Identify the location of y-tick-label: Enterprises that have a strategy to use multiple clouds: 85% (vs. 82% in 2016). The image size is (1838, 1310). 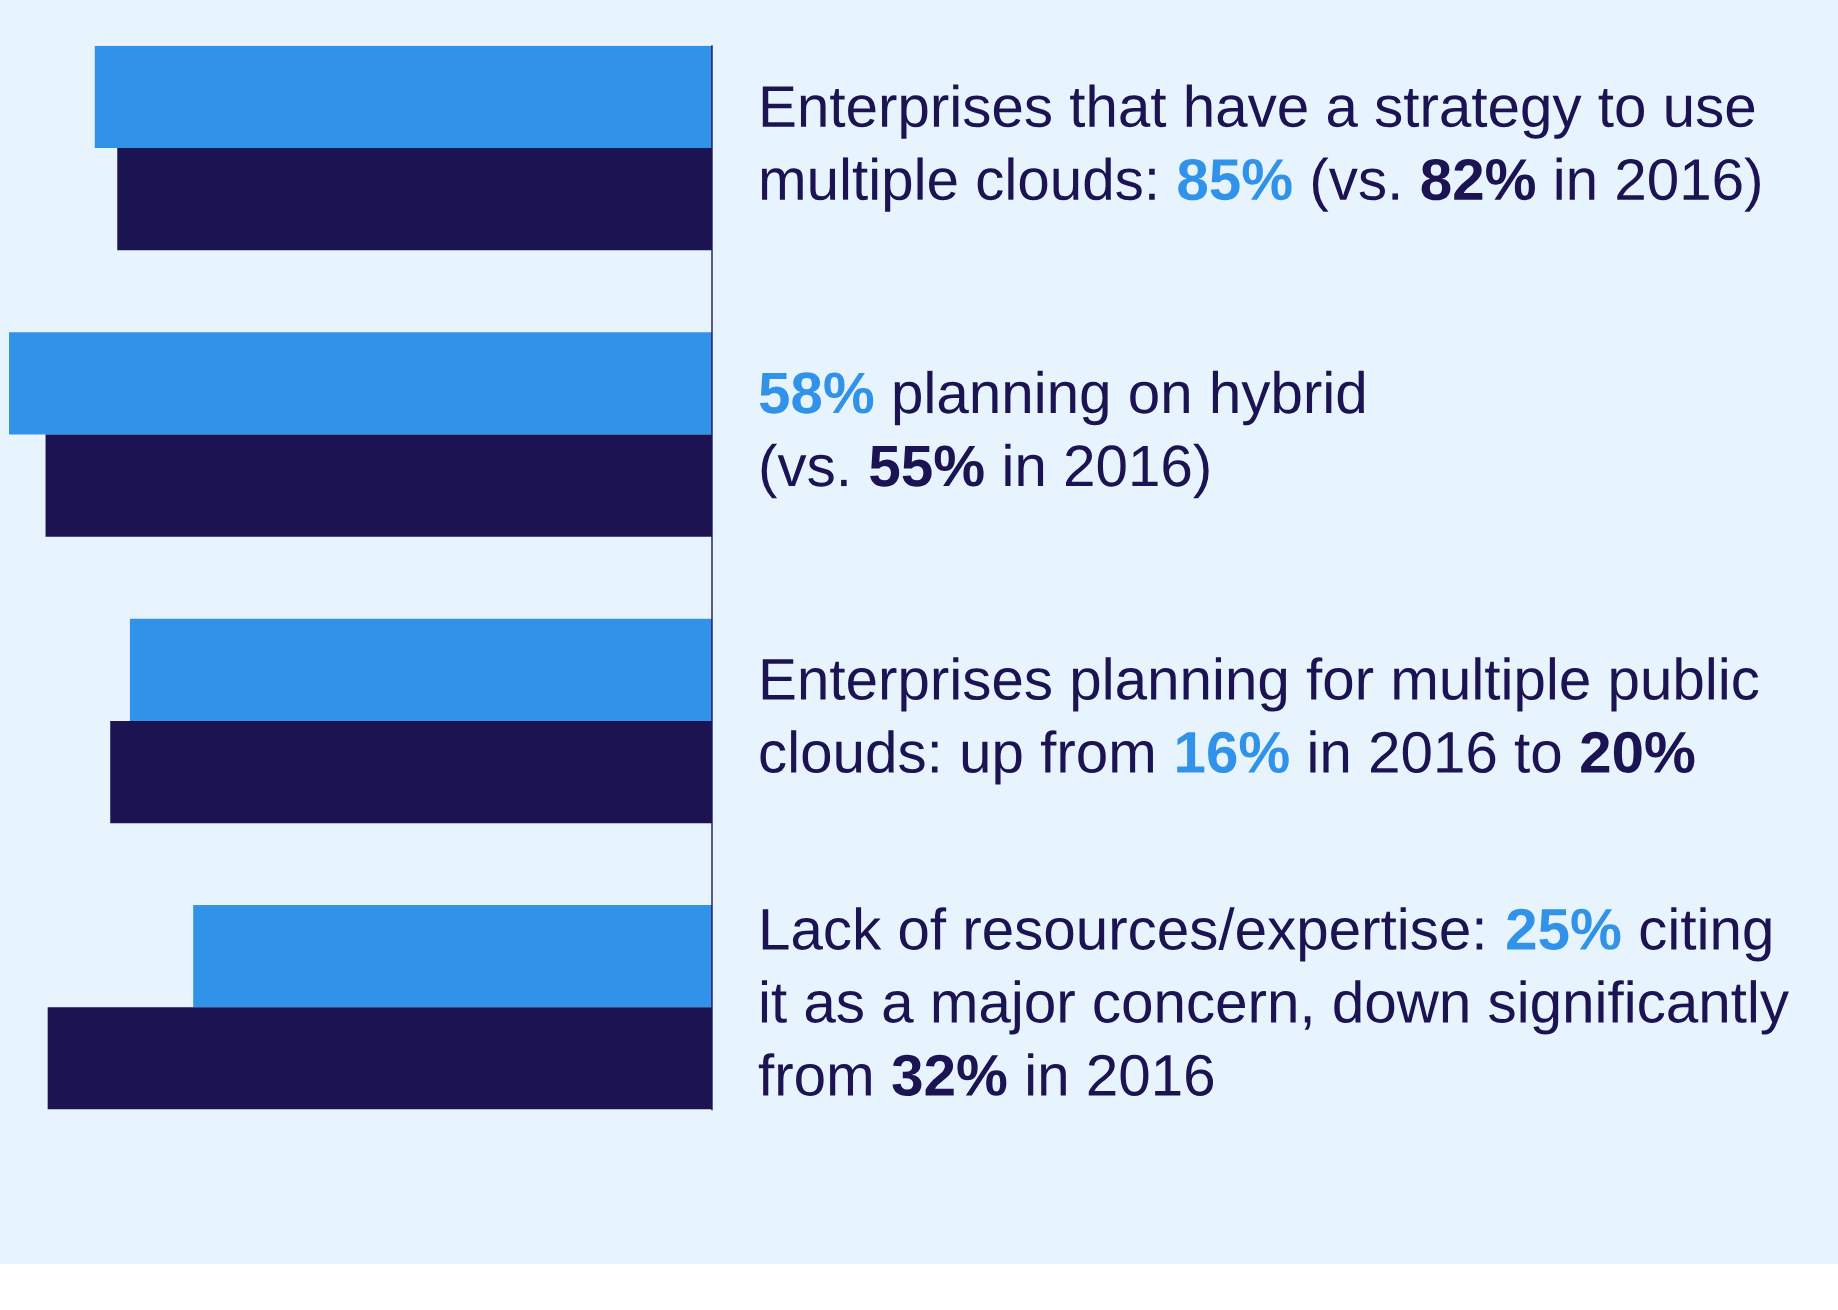
(1260, 148).